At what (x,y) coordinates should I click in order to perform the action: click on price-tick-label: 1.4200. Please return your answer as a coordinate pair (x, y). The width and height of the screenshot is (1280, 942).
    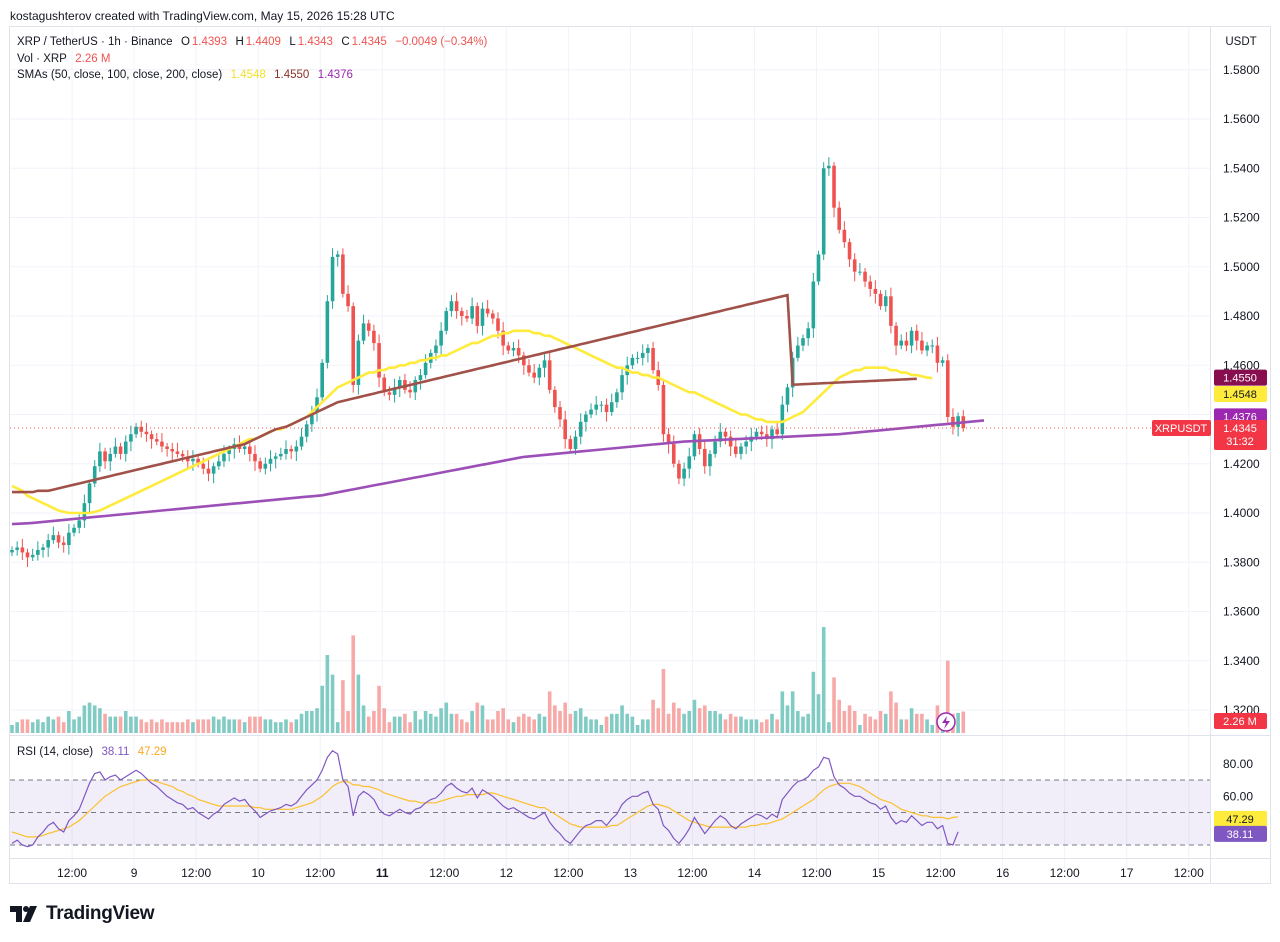
    Looking at the image, I should click on (1241, 464).